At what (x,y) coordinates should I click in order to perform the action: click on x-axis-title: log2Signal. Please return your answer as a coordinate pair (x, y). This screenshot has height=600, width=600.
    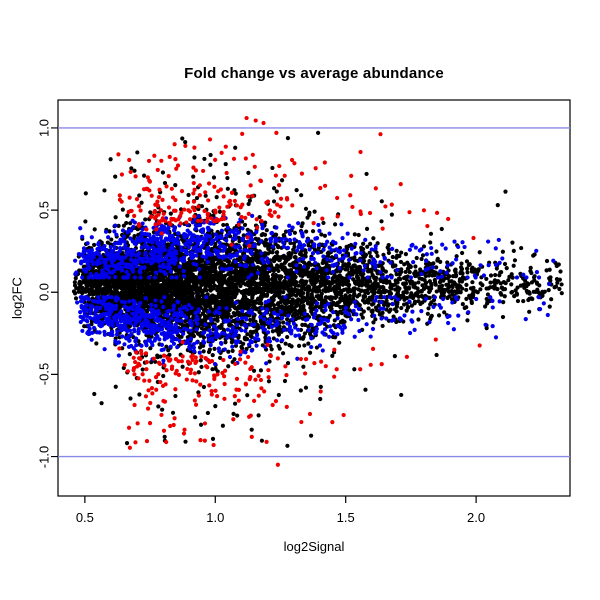
    Looking at the image, I should click on (314, 546).